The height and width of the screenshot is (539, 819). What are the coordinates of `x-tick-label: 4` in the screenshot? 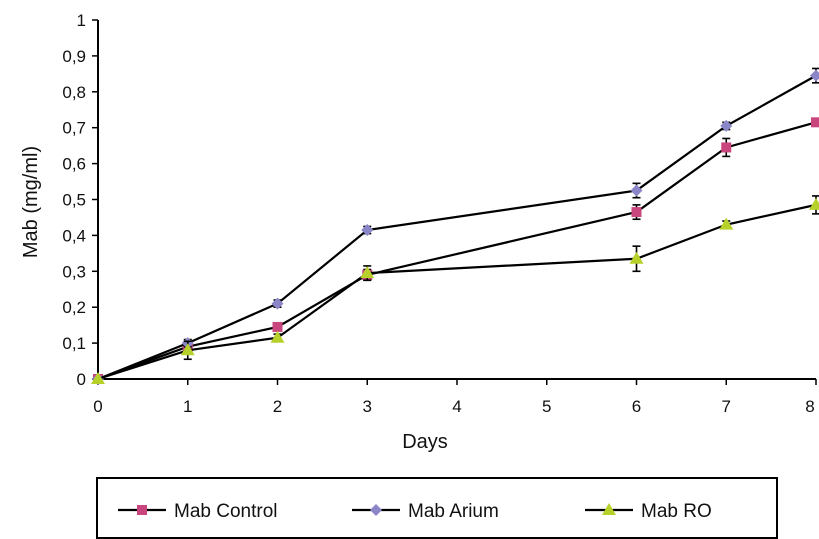 It's located at (456, 406).